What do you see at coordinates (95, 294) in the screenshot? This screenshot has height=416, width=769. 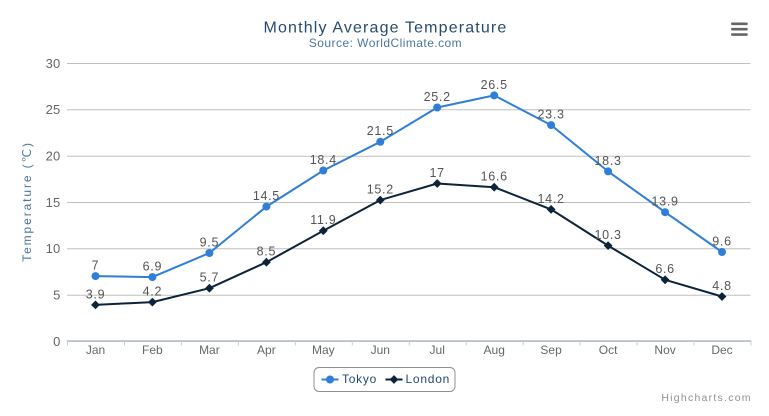 I see `svg-text: 3.9` at bounding box center [95, 294].